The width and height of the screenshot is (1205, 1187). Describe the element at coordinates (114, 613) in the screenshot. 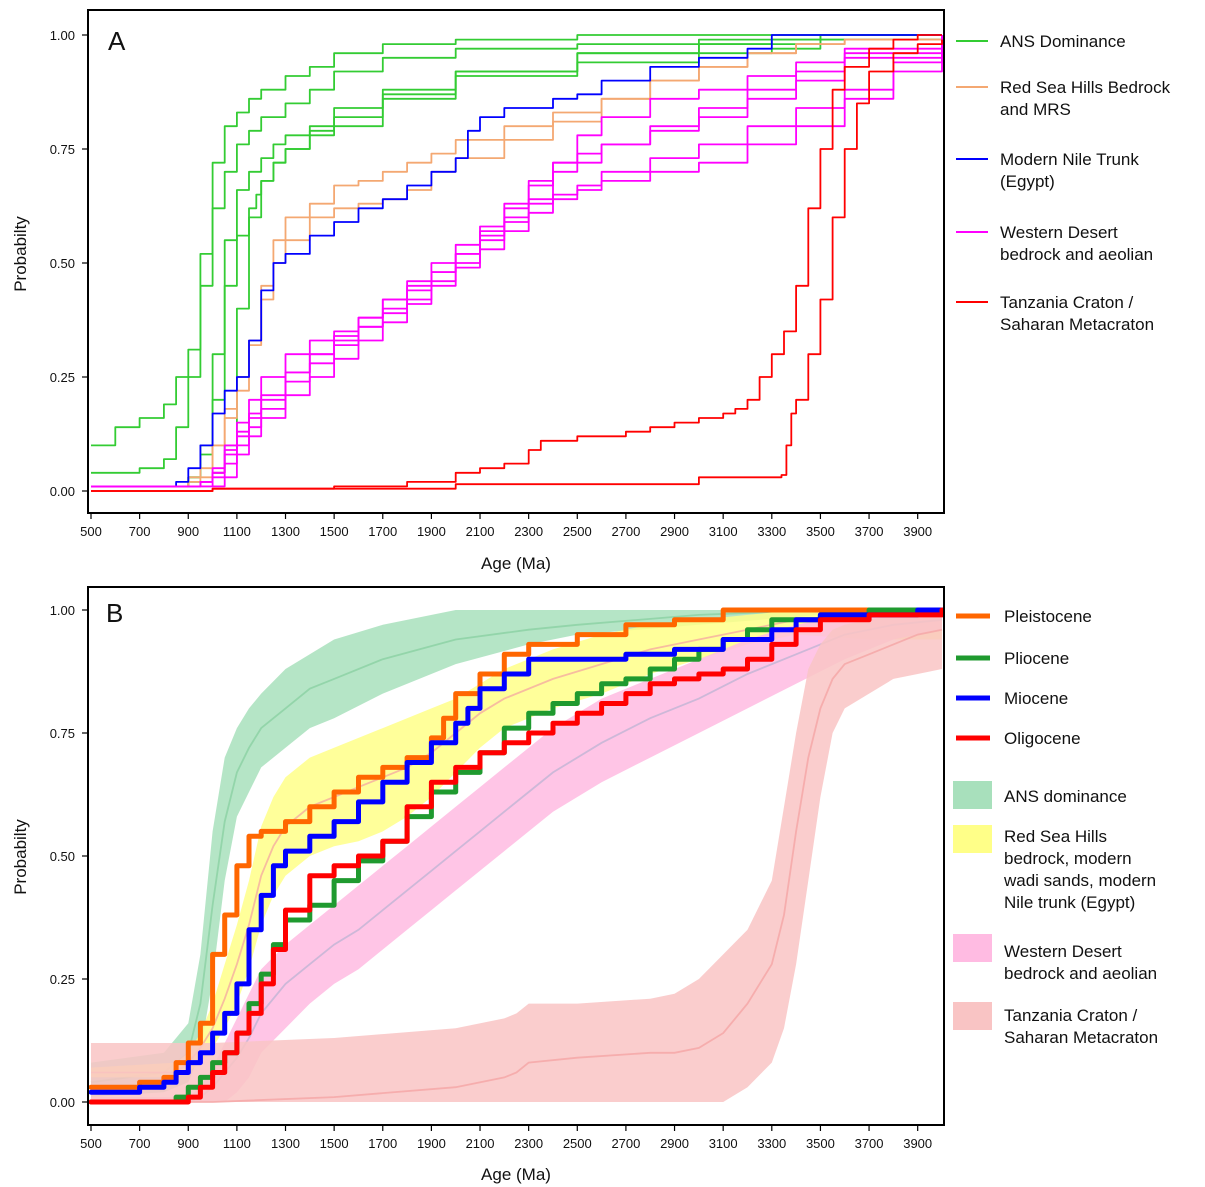

I see `panel-b-letter: B` at that location.